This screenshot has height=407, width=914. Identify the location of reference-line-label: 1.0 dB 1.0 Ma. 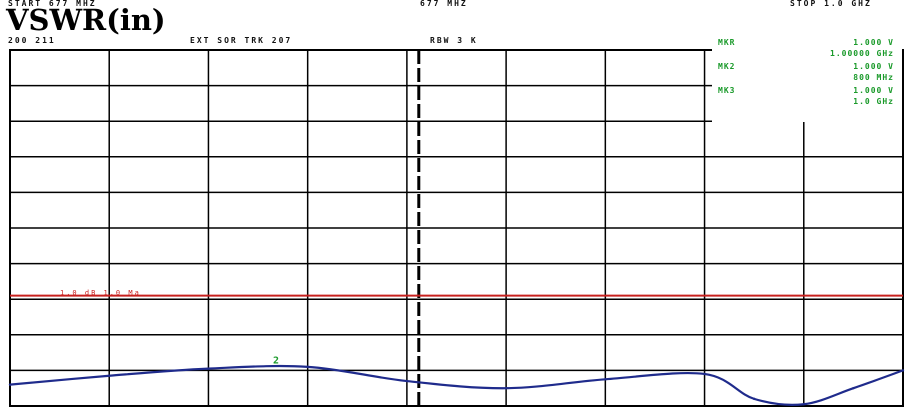
(100, 293).